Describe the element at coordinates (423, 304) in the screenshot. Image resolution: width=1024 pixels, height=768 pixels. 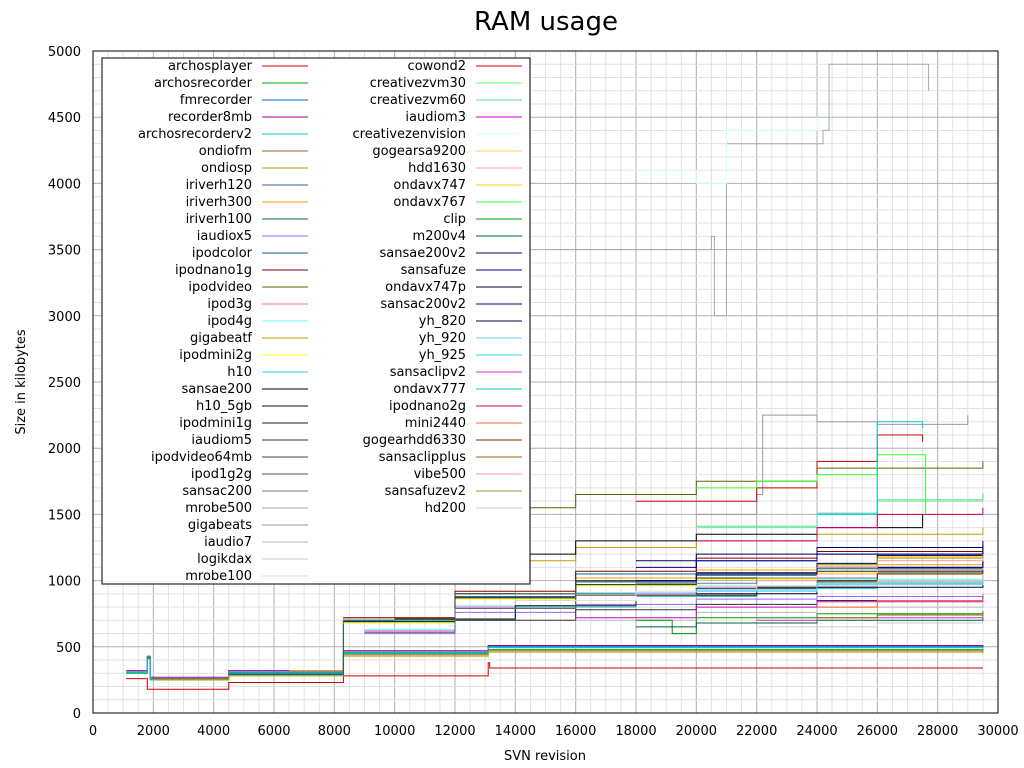
I see `legend-label: sansac200v2` at that location.